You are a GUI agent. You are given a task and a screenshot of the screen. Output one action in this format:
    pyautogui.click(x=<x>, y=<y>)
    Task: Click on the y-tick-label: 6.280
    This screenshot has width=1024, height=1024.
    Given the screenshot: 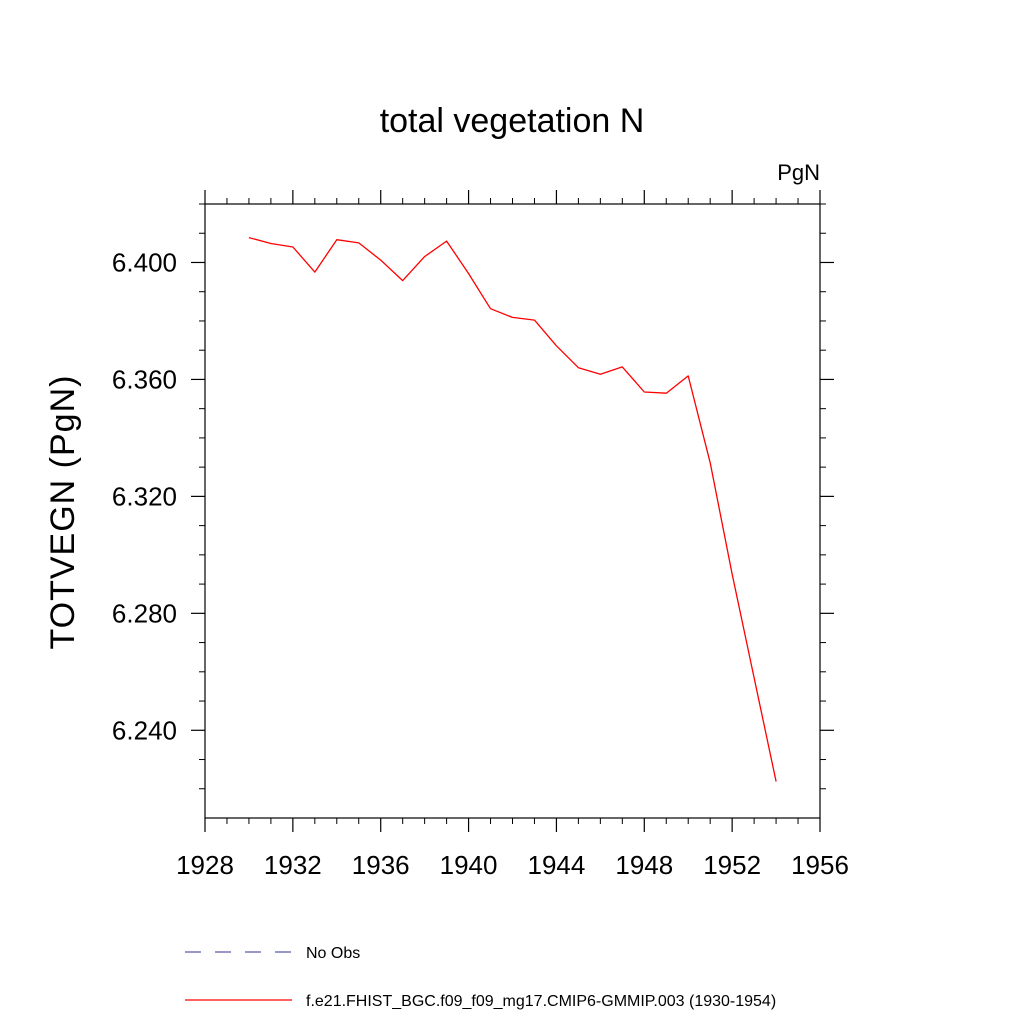 What is the action you would take?
    pyautogui.click(x=144, y=613)
    